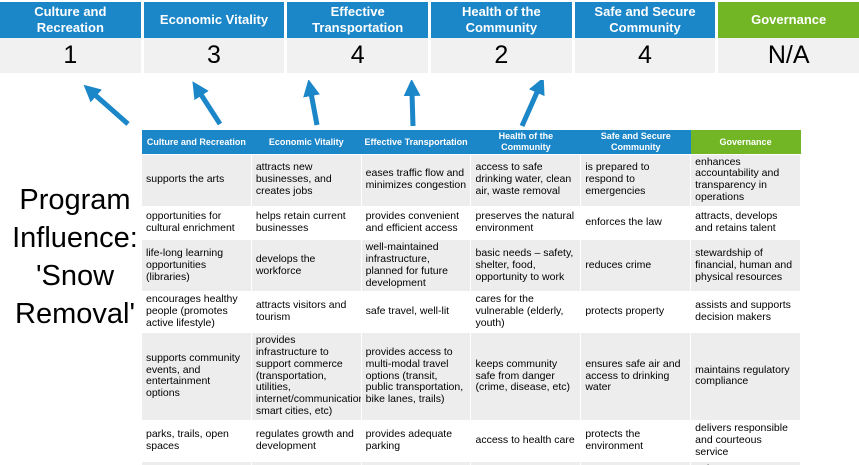 The width and height of the screenshot is (859, 465). Describe the element at coordinates (636, 312) in the screenshot. I see `matrix-cell-highlighted: protects property` at that location.